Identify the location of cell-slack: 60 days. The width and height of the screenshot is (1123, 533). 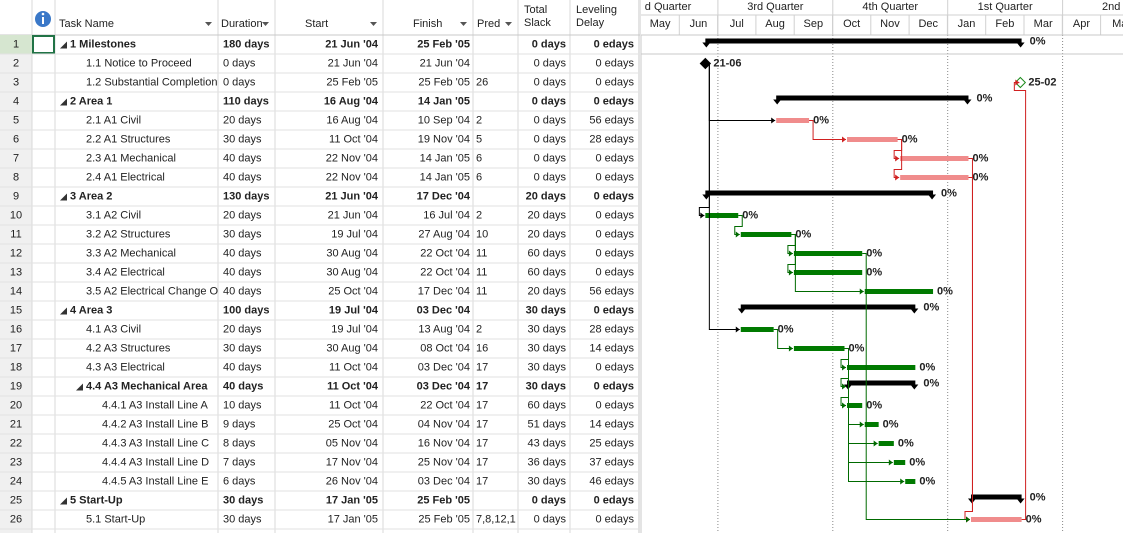
(546, 253).